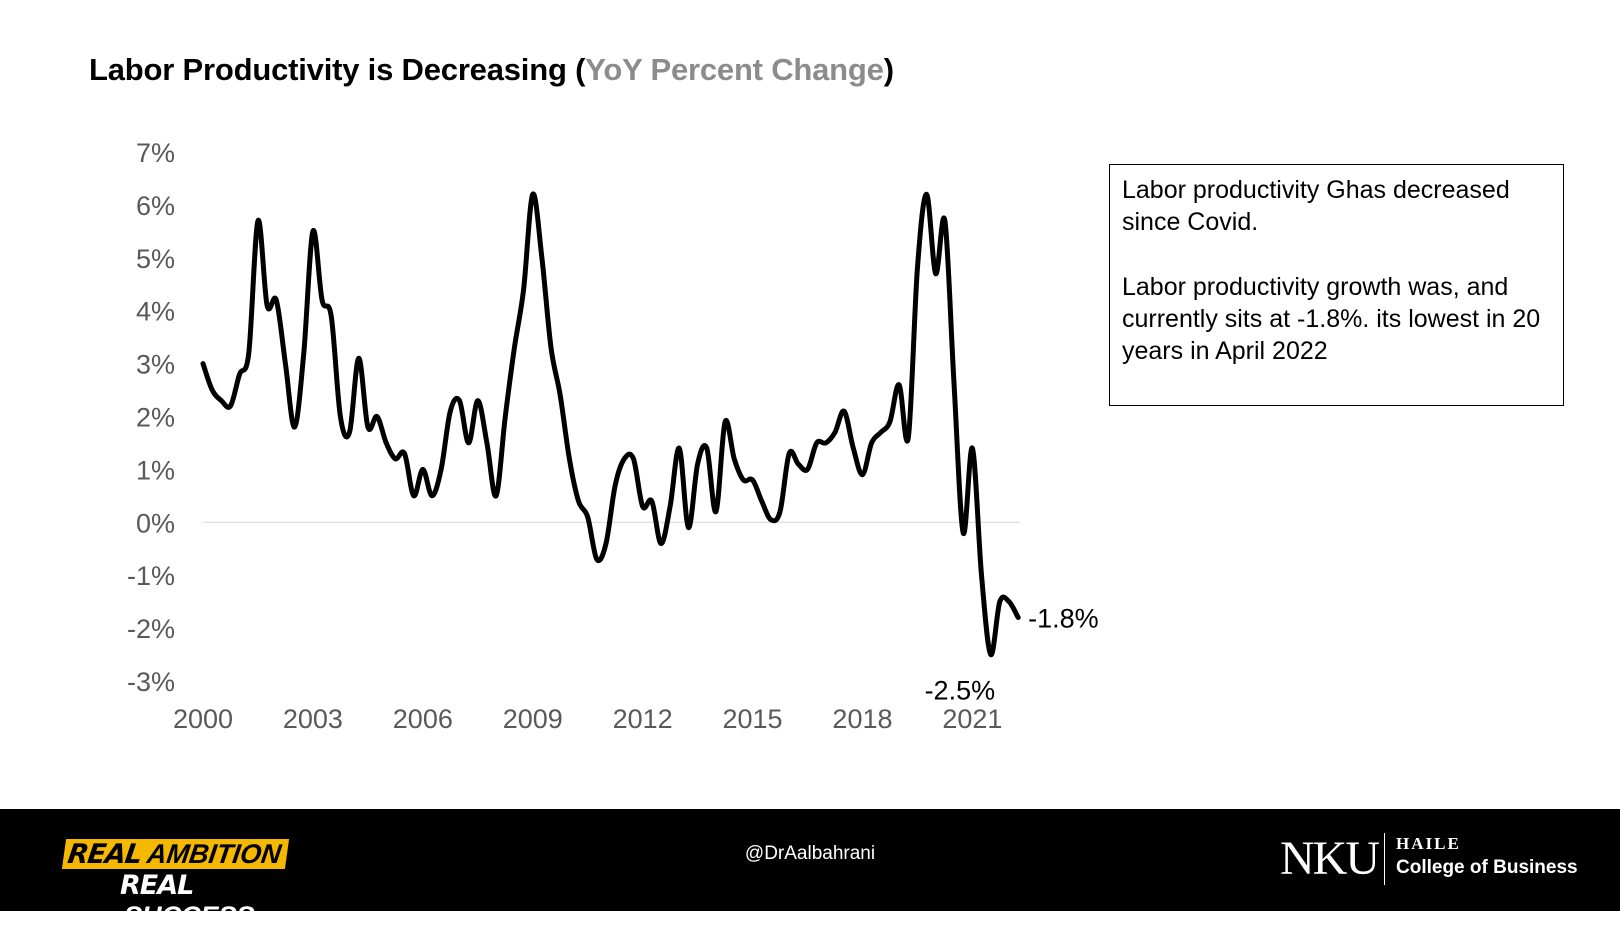 This screenshot has height=931, width=1620. What do you see at coordinates (155, 206) in the screenshot?
I see `y-tick-label: 6%` at bounding box center [155, 206].